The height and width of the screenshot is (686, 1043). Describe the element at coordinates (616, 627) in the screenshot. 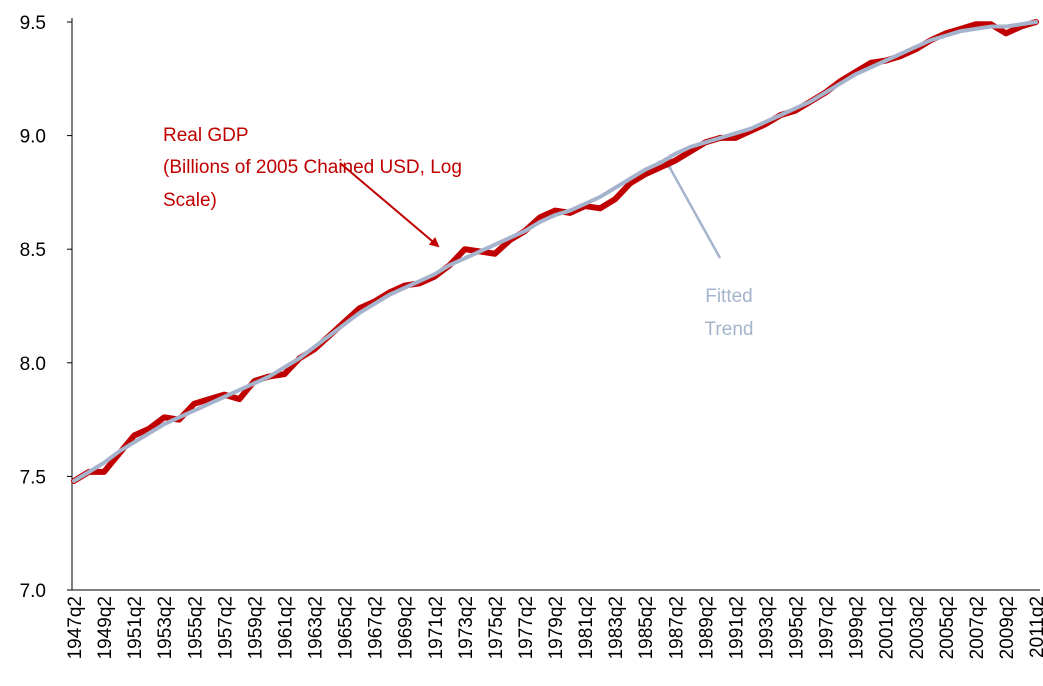

I see `x-tick-label: 1983q2` at that location.